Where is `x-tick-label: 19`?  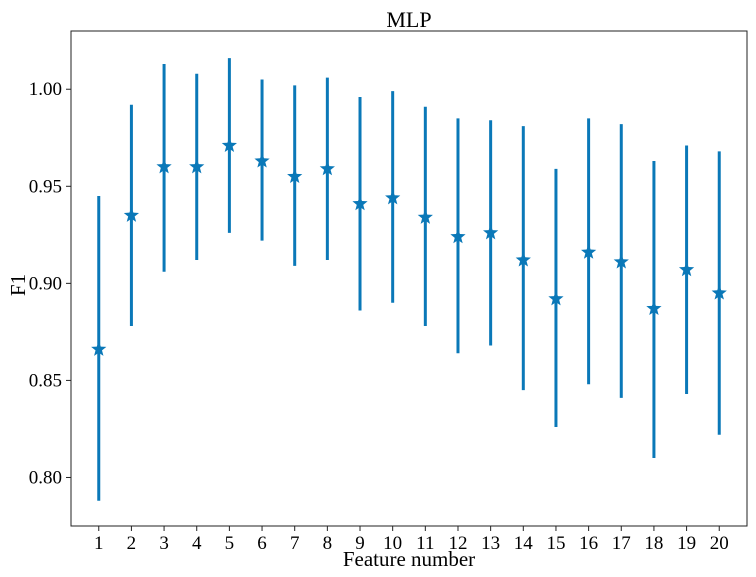
x-tick-label: 19 is located at coordinates (686, 543).